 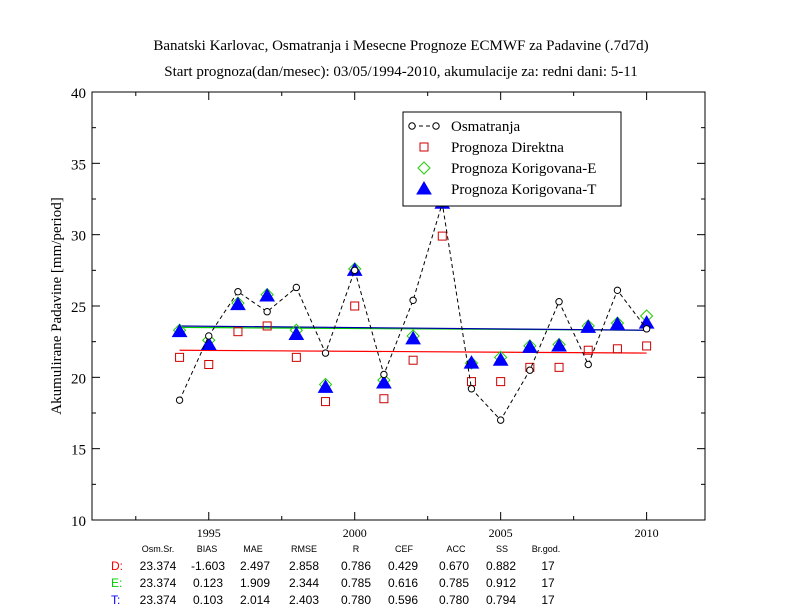 What do you see at coordinates (355, 533) in the screenshot?
I see `x-tick-label: 2000` at bounding box center [355, 533].